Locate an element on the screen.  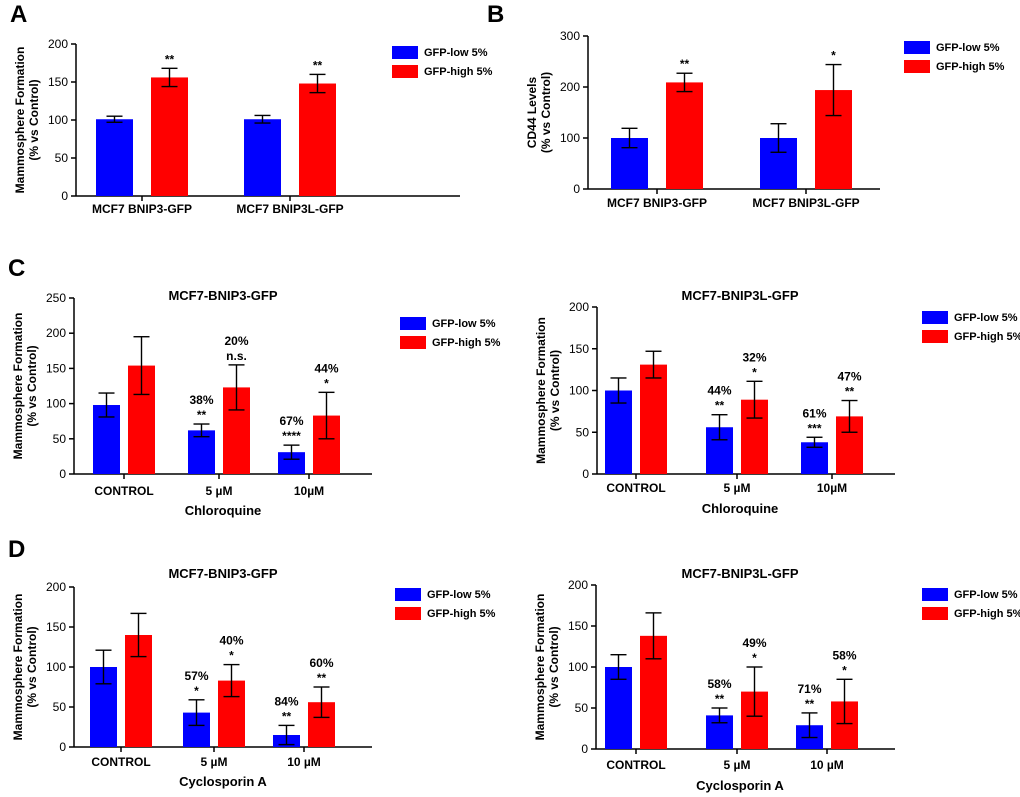
significance-label: 60% is located at coordinates (321, 663).